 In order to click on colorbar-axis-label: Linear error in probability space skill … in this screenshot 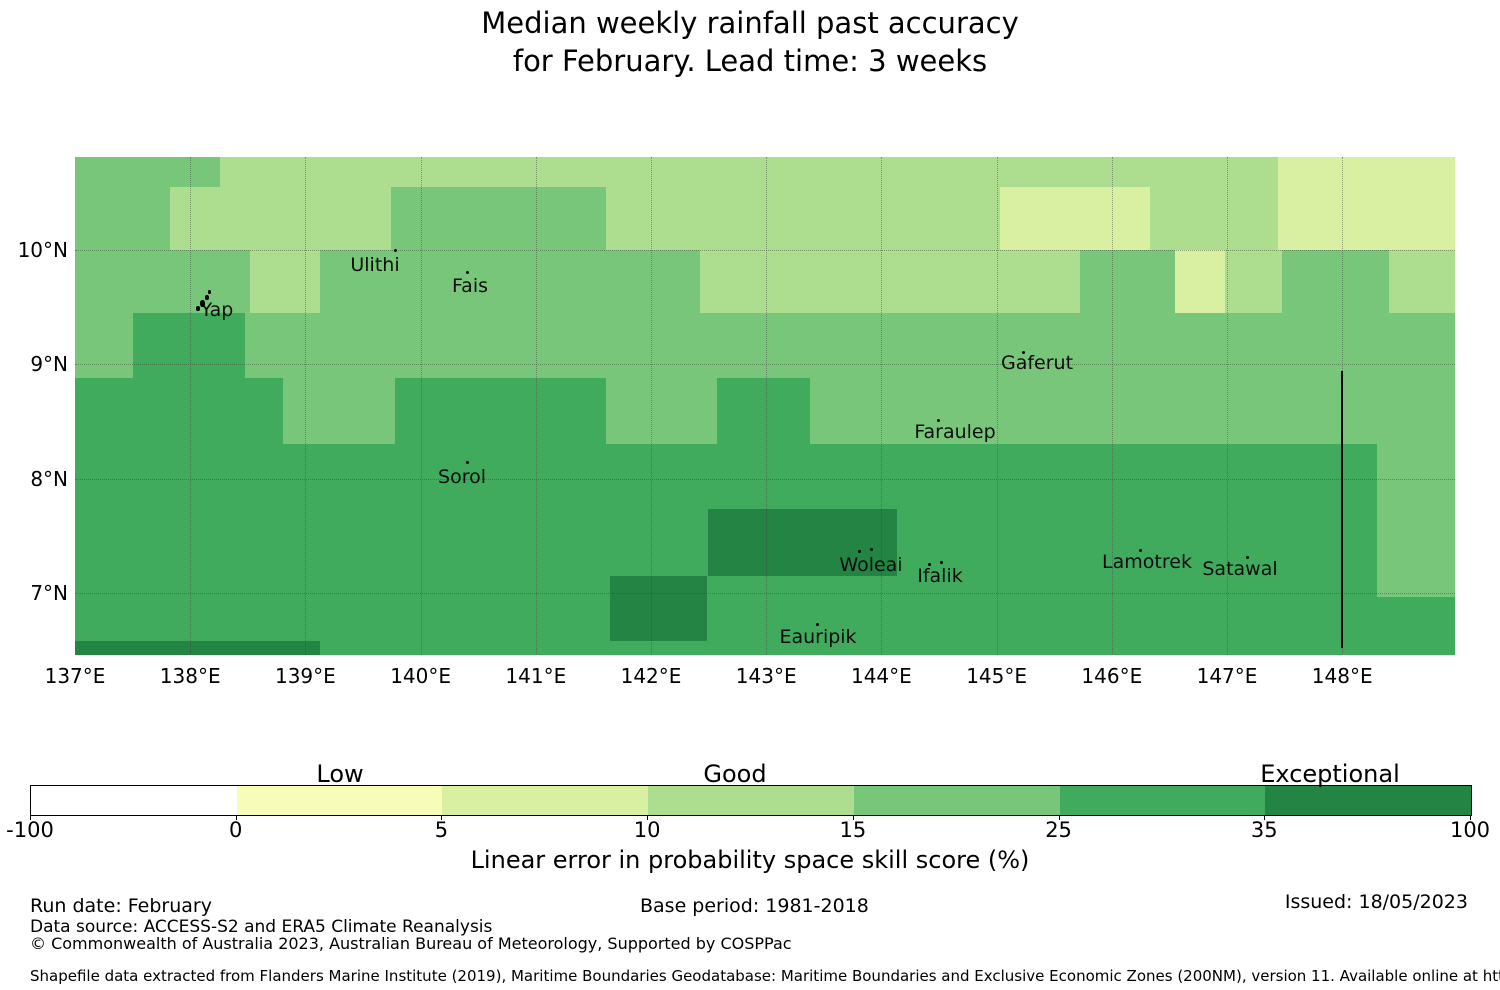, I will do `click(750, 860)`.